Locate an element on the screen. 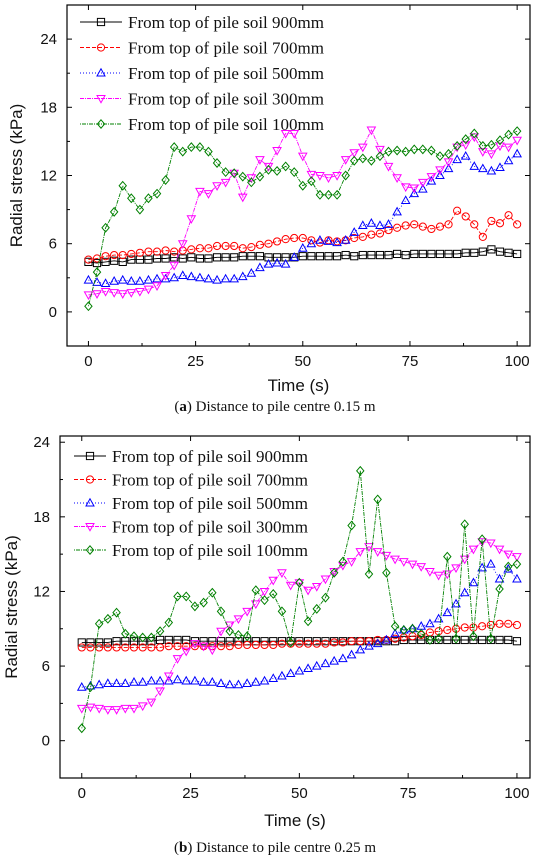 This screenshot has height=861, width=550. y-tick-label: 6 is located at coordinates (53, 244).